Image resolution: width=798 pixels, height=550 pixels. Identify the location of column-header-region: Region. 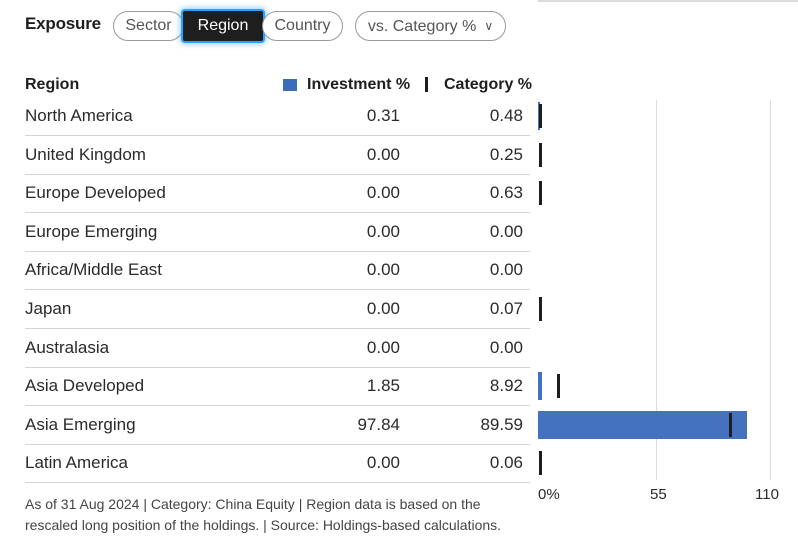
(52, 84).